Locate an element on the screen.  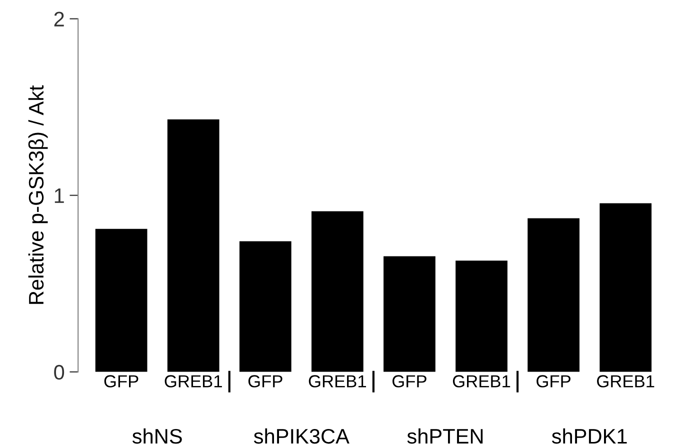
text: shPDK1 is located at coordinates (589, 436).